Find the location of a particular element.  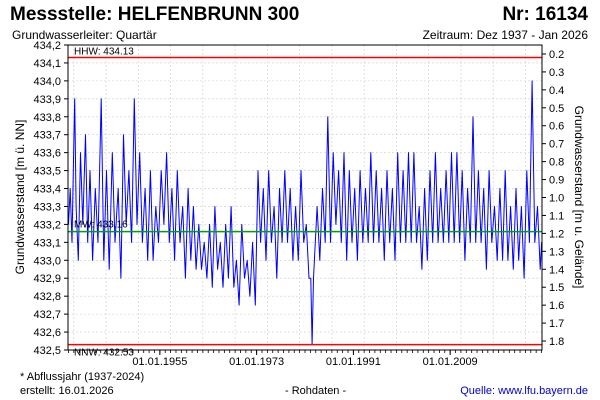

y-tick-label-right: 0.6 is located at coordinates (556, 127).